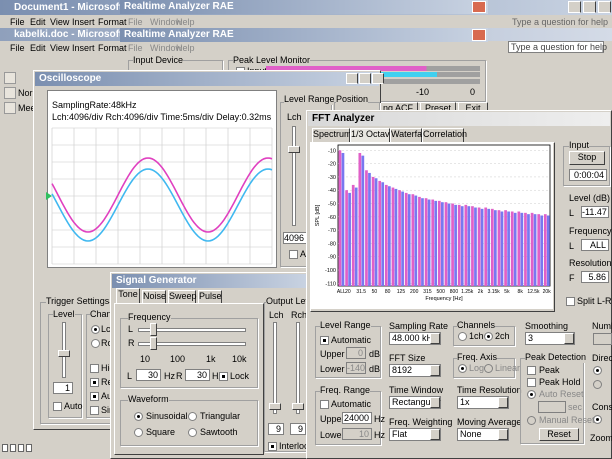 Image resolution: width=612 pixels, height=459 pixels. What do you see at coordinates (356, 353) in the screenshot?
I see `input: 0` at bounding box center [356, 353].